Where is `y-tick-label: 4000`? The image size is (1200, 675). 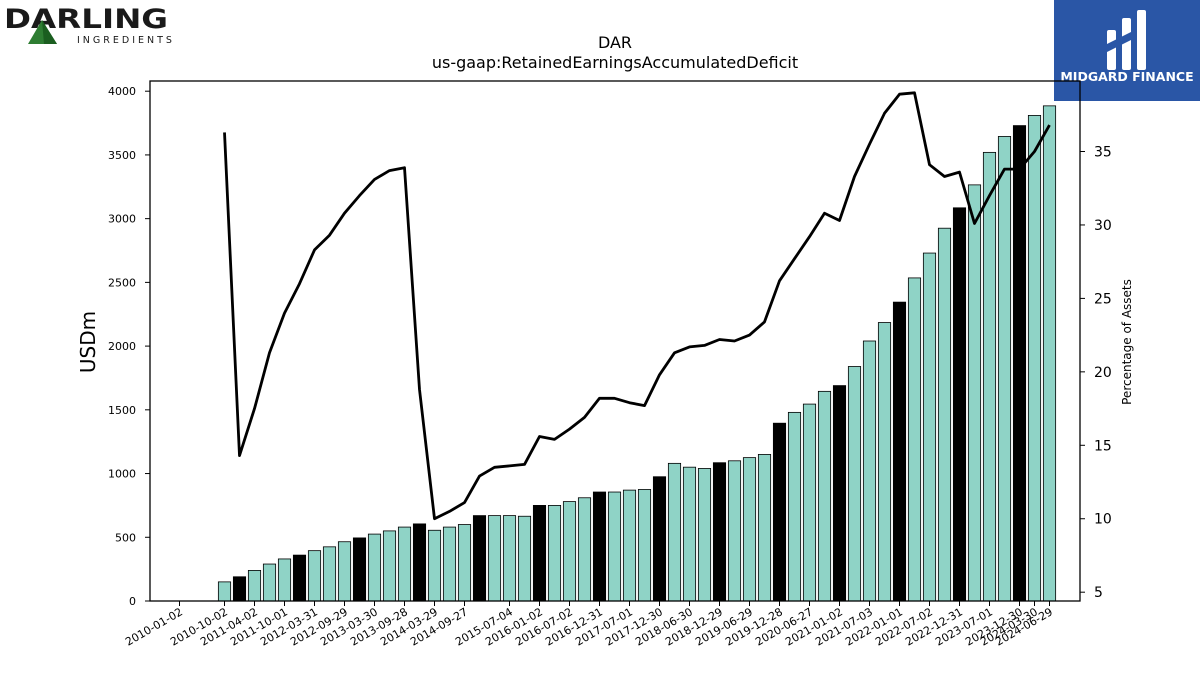 y-tick-label: 4000 is located at coordinates (122, 91).